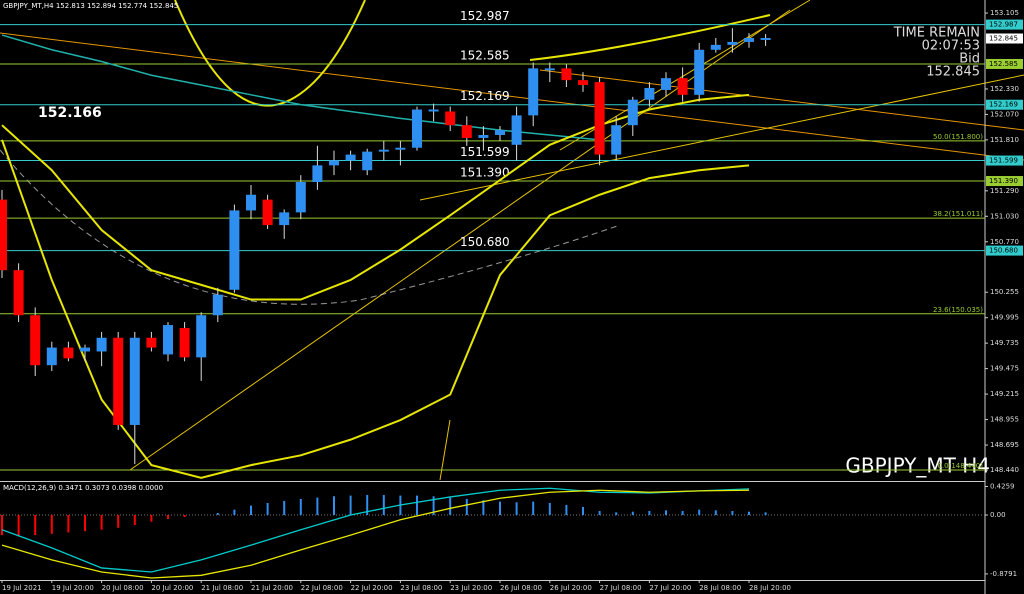  I want to click on bid-tag, so click(1004, 38).